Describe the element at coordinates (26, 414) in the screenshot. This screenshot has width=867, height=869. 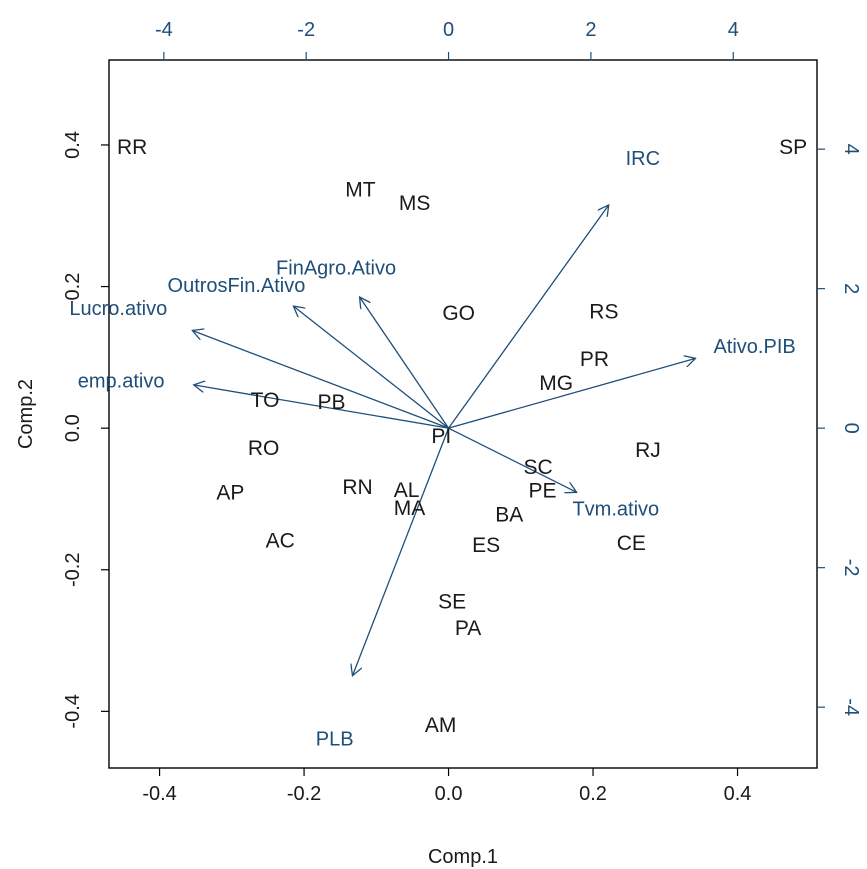
I see `y-axis-title: Comp.2` at that location.